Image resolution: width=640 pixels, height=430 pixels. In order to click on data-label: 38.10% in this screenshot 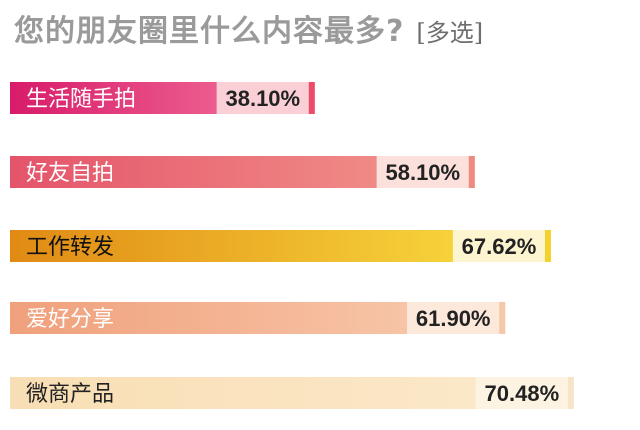, I will do `click(262, 98)`.